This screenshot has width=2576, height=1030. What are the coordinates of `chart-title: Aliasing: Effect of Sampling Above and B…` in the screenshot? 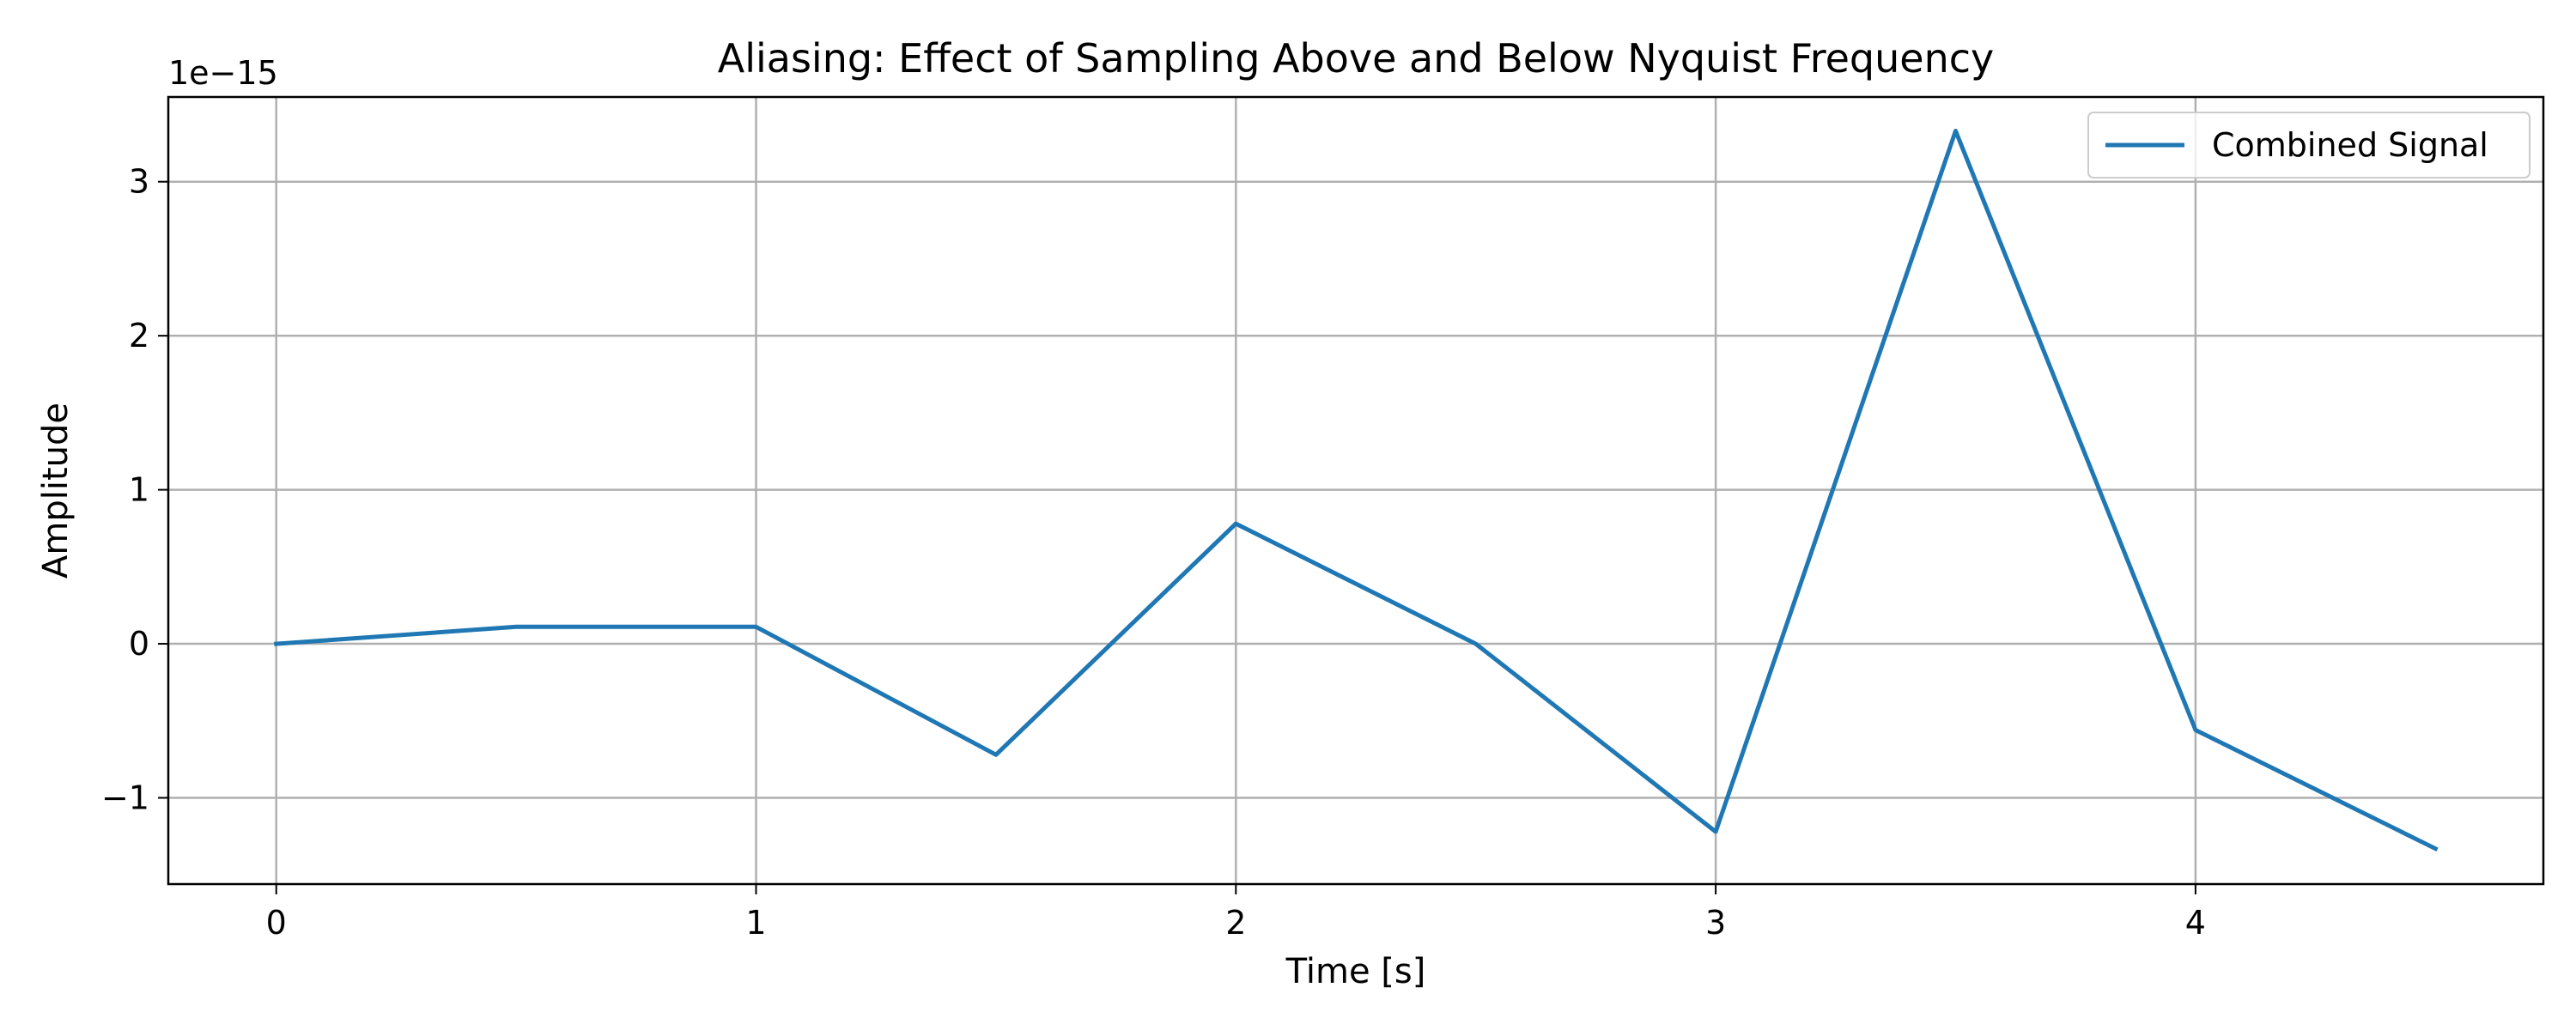 It's located at (1356, 58).